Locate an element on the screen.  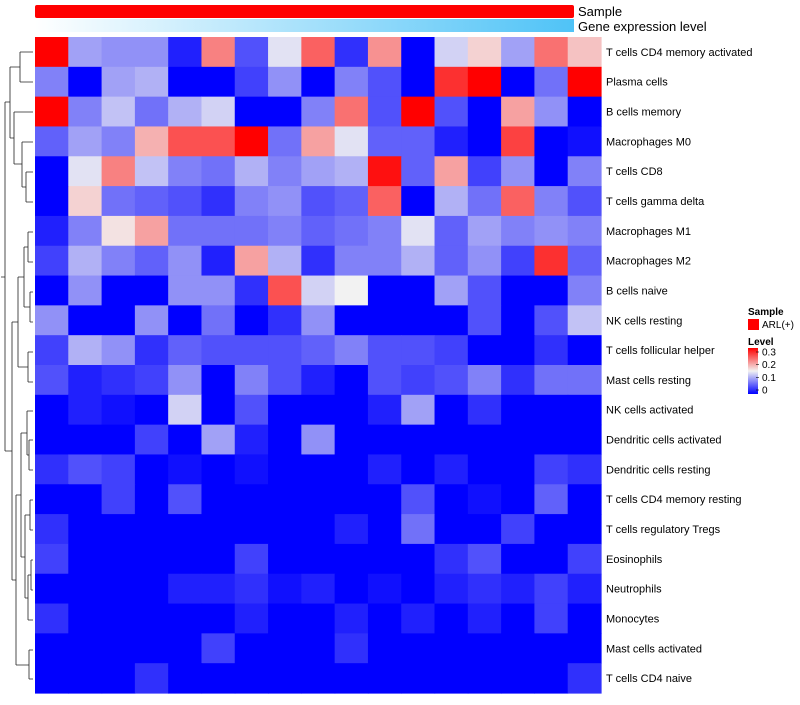
row-label: T cells follicular helper is located at coordinates (660, 351).